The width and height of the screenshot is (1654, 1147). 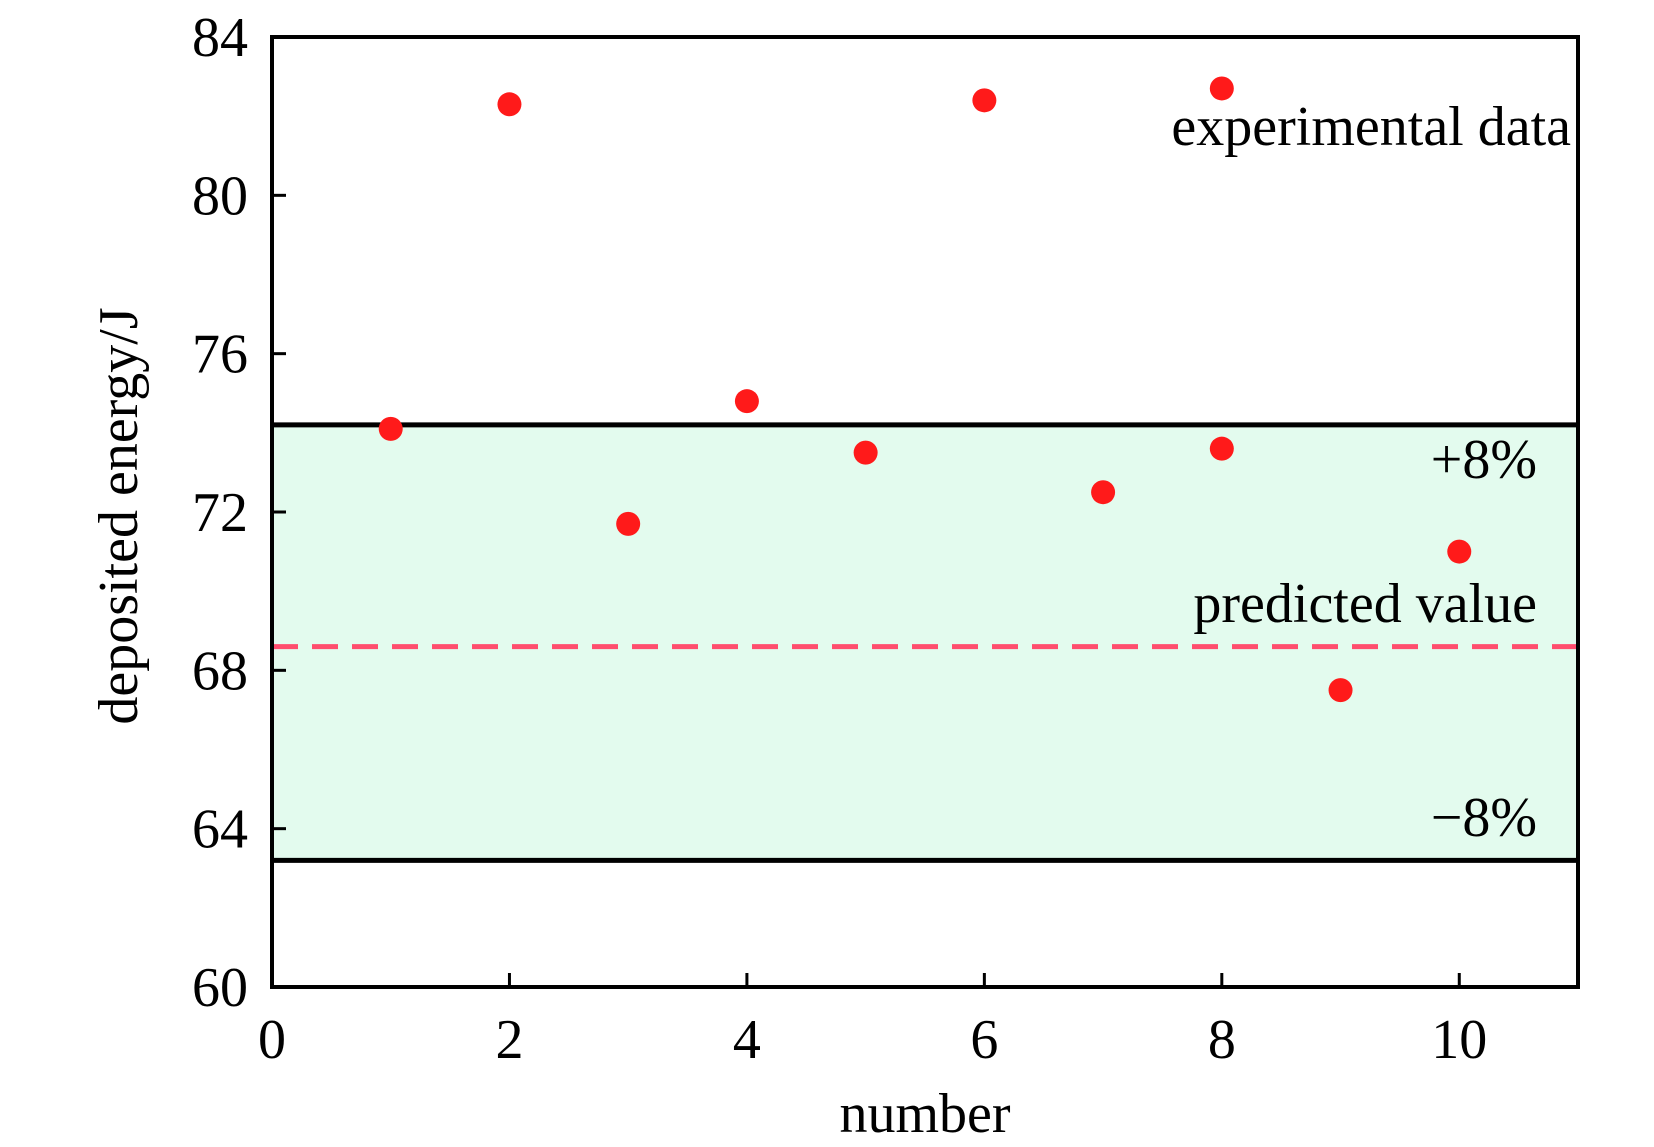 I want to click on annotation-predicted-value: predicted value, so click(x=1365, y=604).